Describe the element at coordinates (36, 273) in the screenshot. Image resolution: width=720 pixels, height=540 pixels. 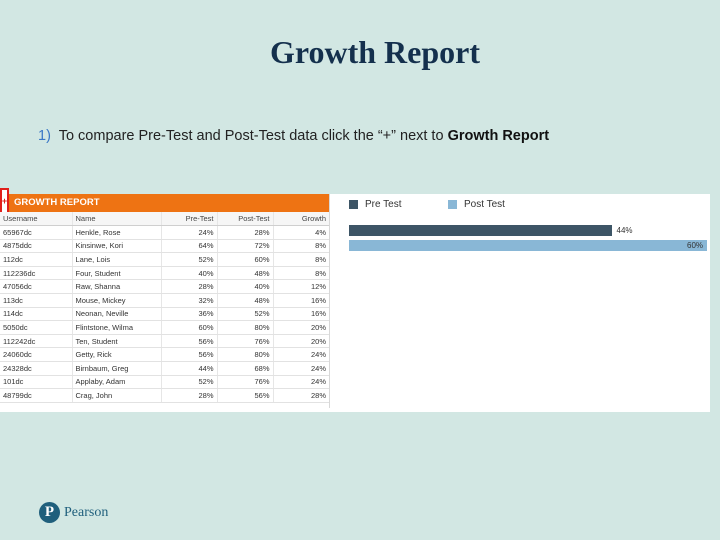
I see `cell-username: 112236dc` at that location.